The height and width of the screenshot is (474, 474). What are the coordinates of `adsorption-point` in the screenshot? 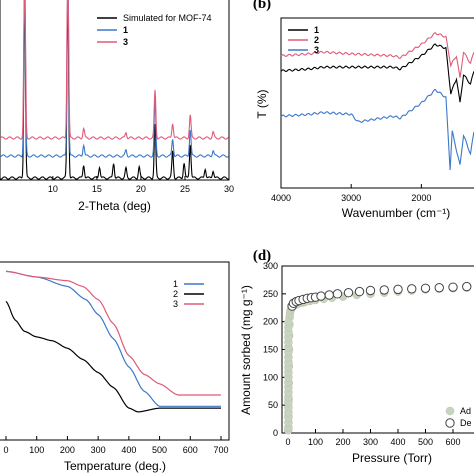 It's located at (288, 322).